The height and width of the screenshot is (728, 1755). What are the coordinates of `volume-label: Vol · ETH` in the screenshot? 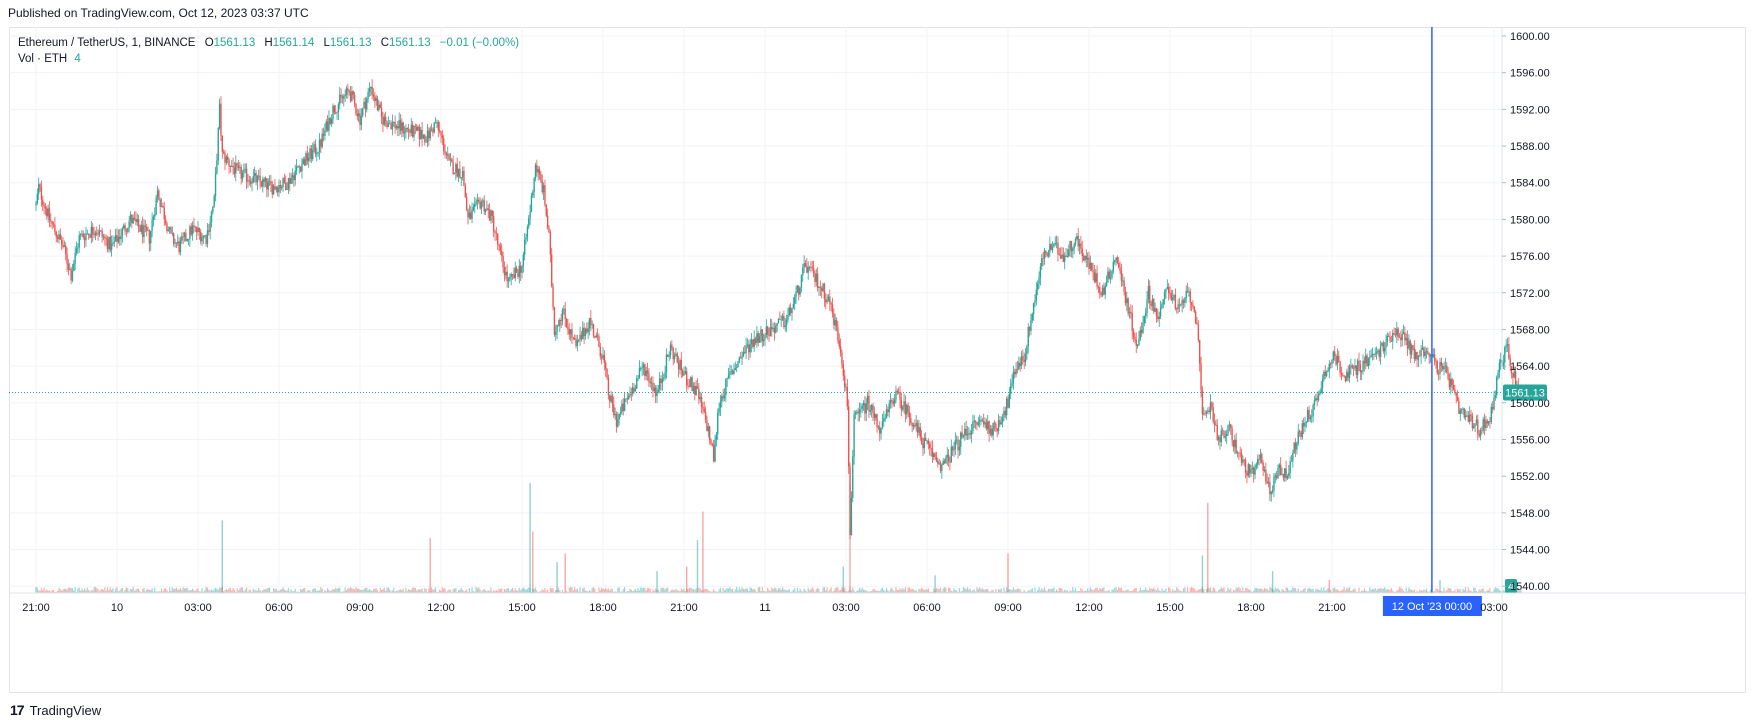 It's located at (43, 59).